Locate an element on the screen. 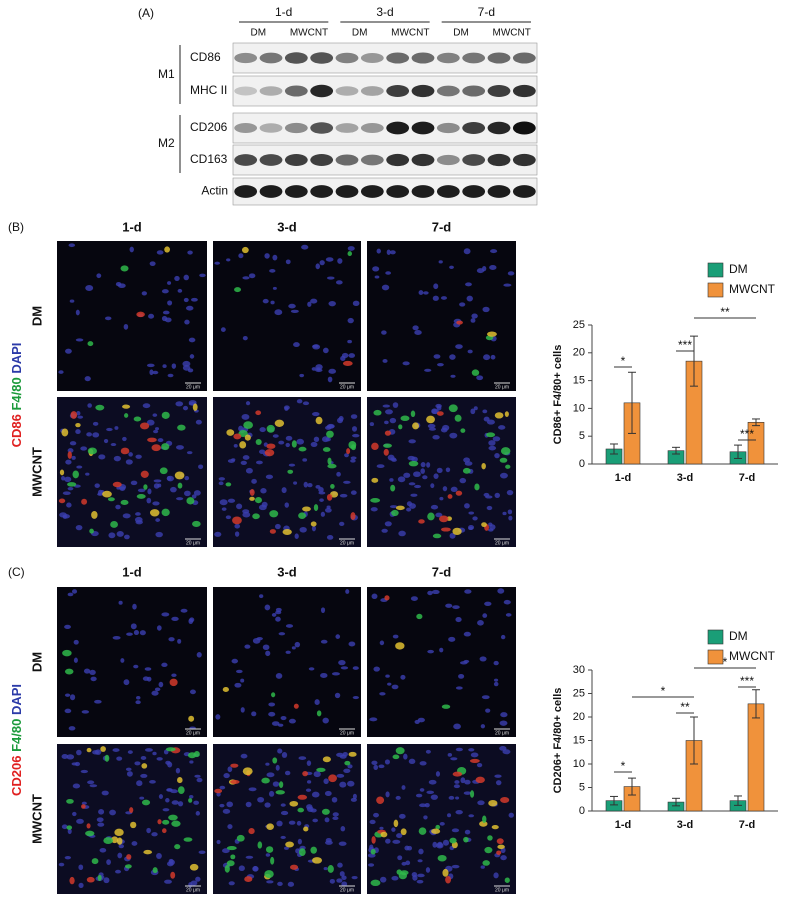 Image resolution: width=788 pixels, height=900 pixels. error-bar is located at coordinates (632, 786).